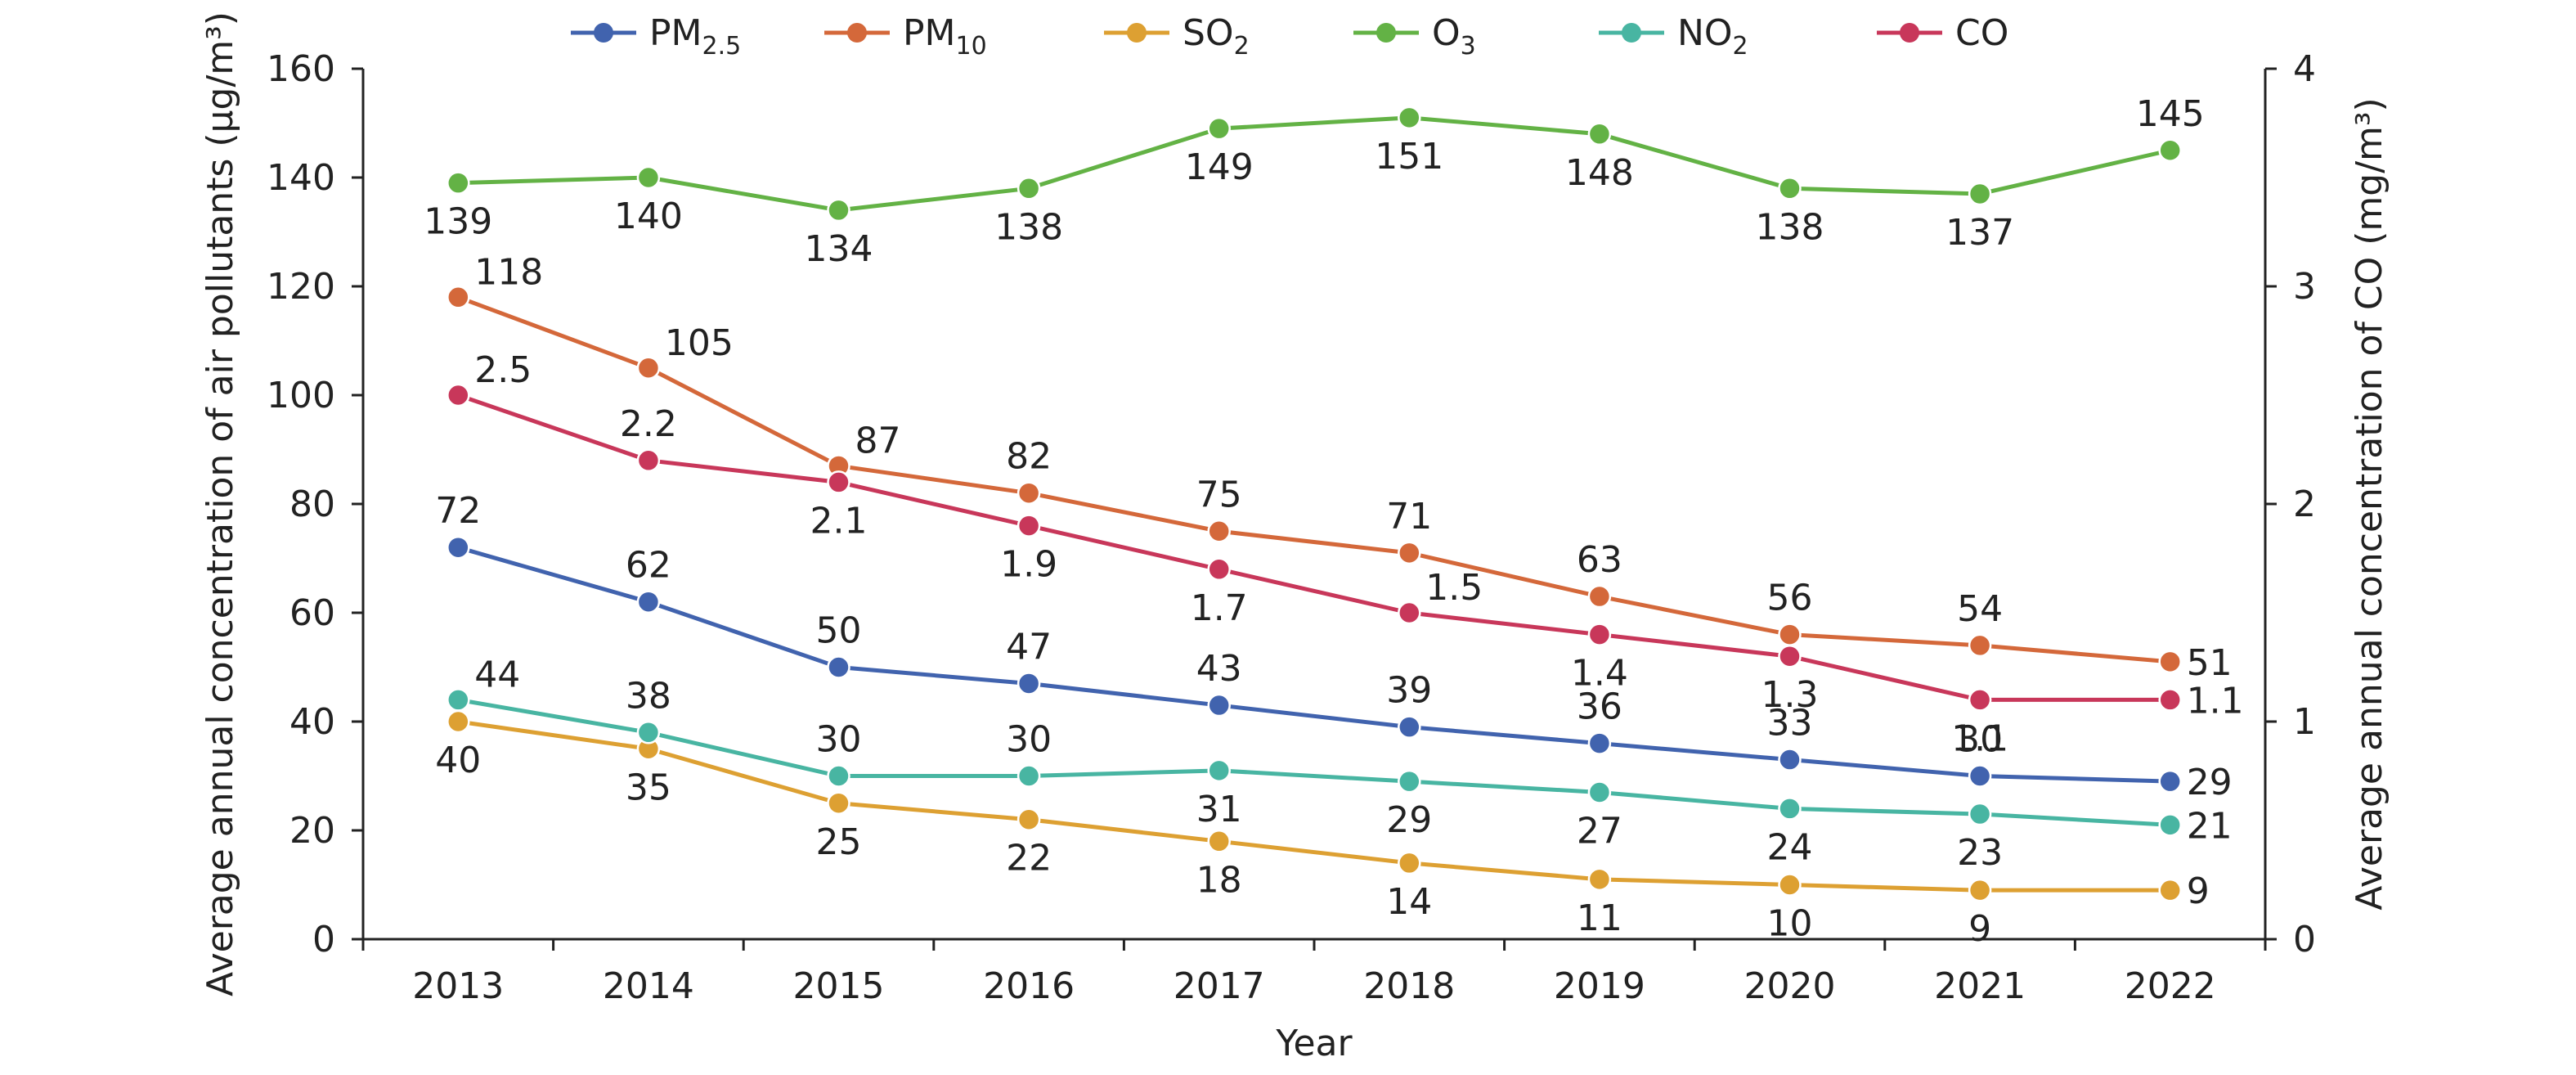 Image resolution: width=2576 pixels, height=1075 pixels. What do you see at coordinates (497, 674) in the screenshot?
I see `data-label-no2: 44` at bounding box center [497, 674].